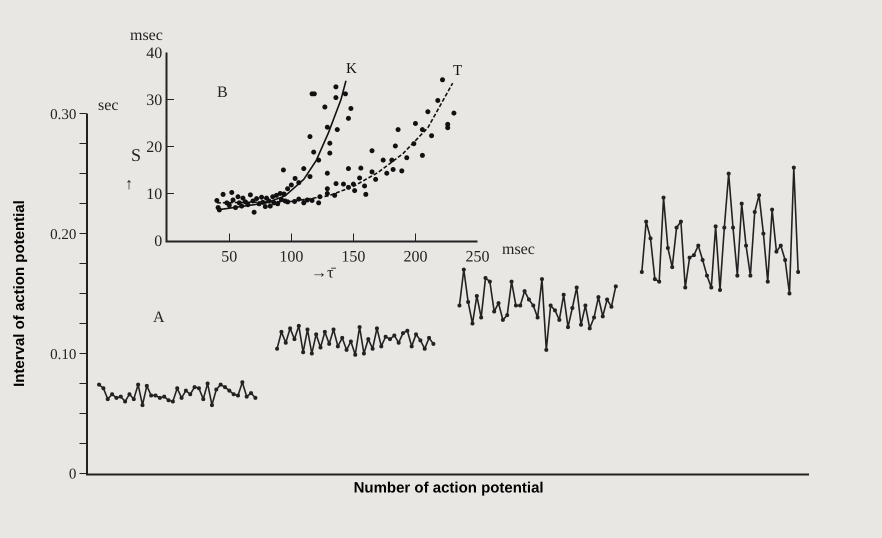 Image resolution: width=882 pixels, height=538 pixels. What do you see at coordinates (72, 474) in the screenshot?
I see `y-tick-label: 0` at bounding box center [72, 474].